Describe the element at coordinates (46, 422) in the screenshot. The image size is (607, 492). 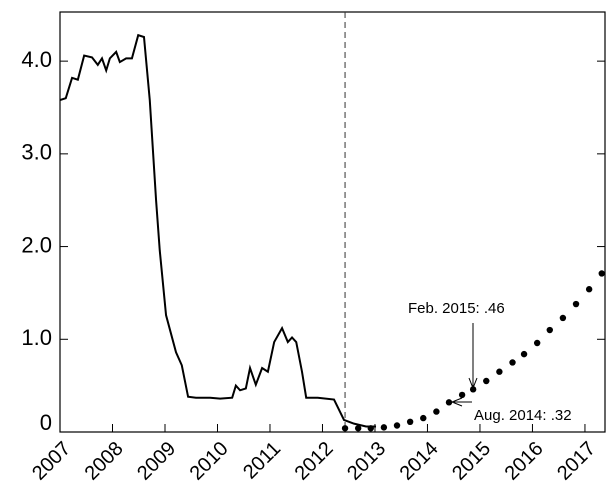
I see `y-tick-label: 0` at that location.